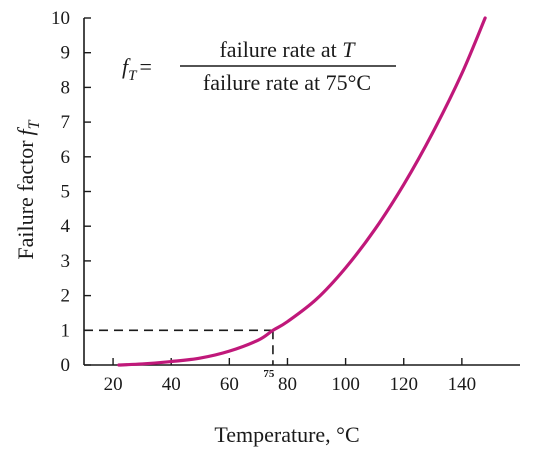  Describe the element at coordinates (66, 122) in the screenshot. I see `y-tick-label: 7` at that location.